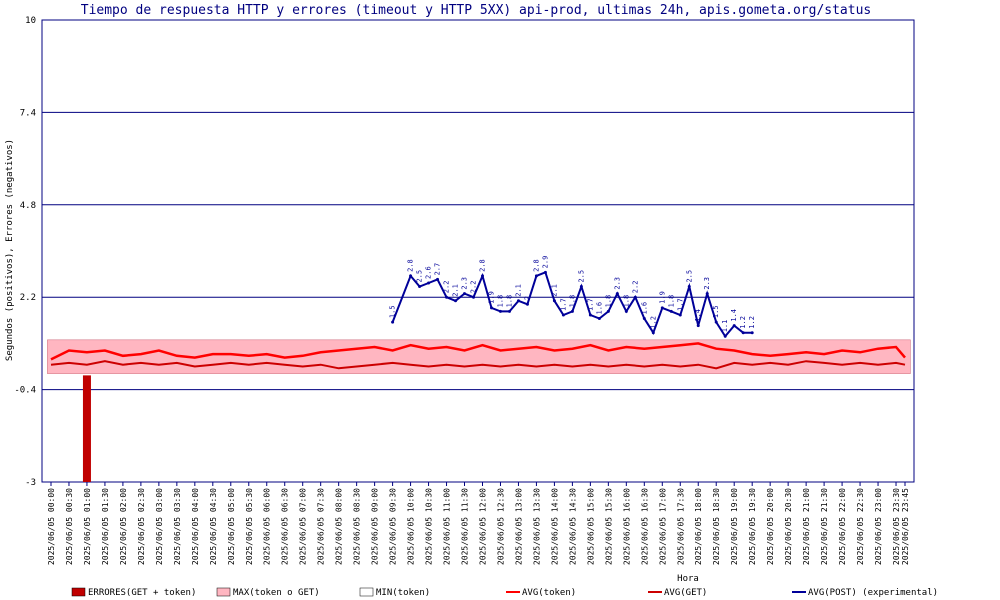 The width and height of the screenshot is (1000, 600). I want to click on x-tick-label: 2025/06/05 16:30, so click(644, 526).